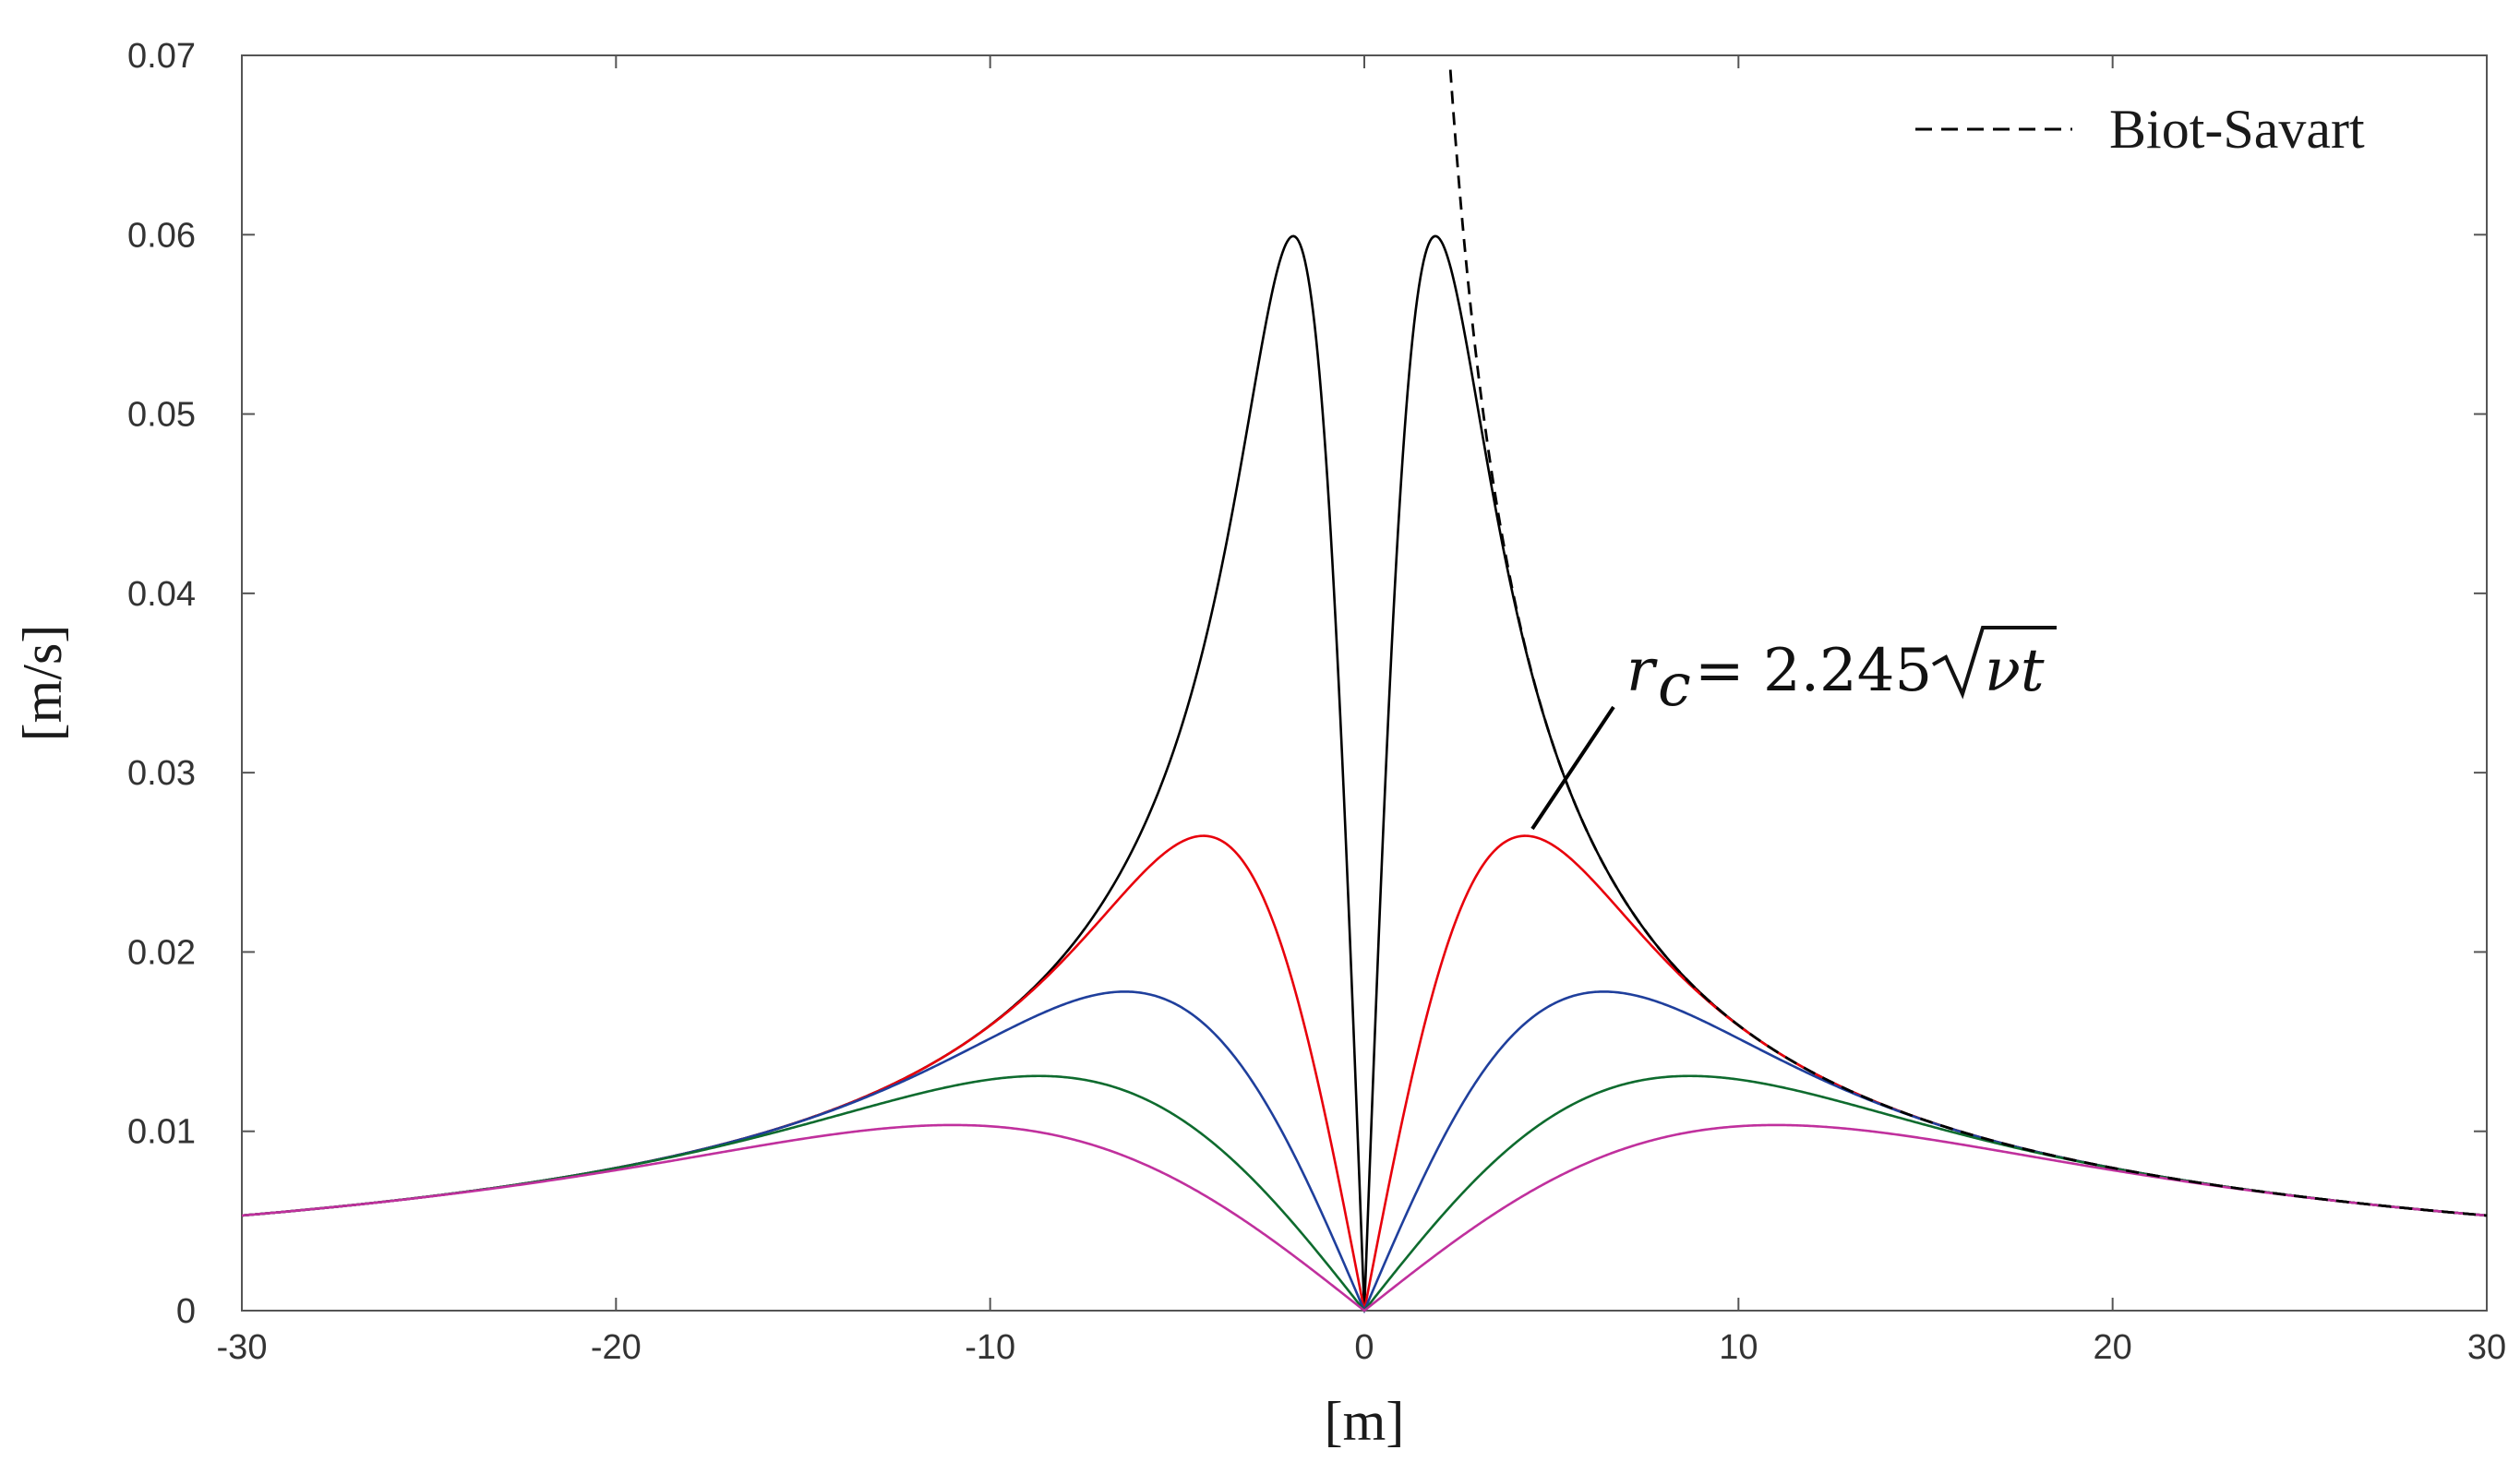 Image resolution: width=2520 pixels, height=1462 pixels. I want to click on annotation: r c = 2.245 νt, so click(1793, 729).